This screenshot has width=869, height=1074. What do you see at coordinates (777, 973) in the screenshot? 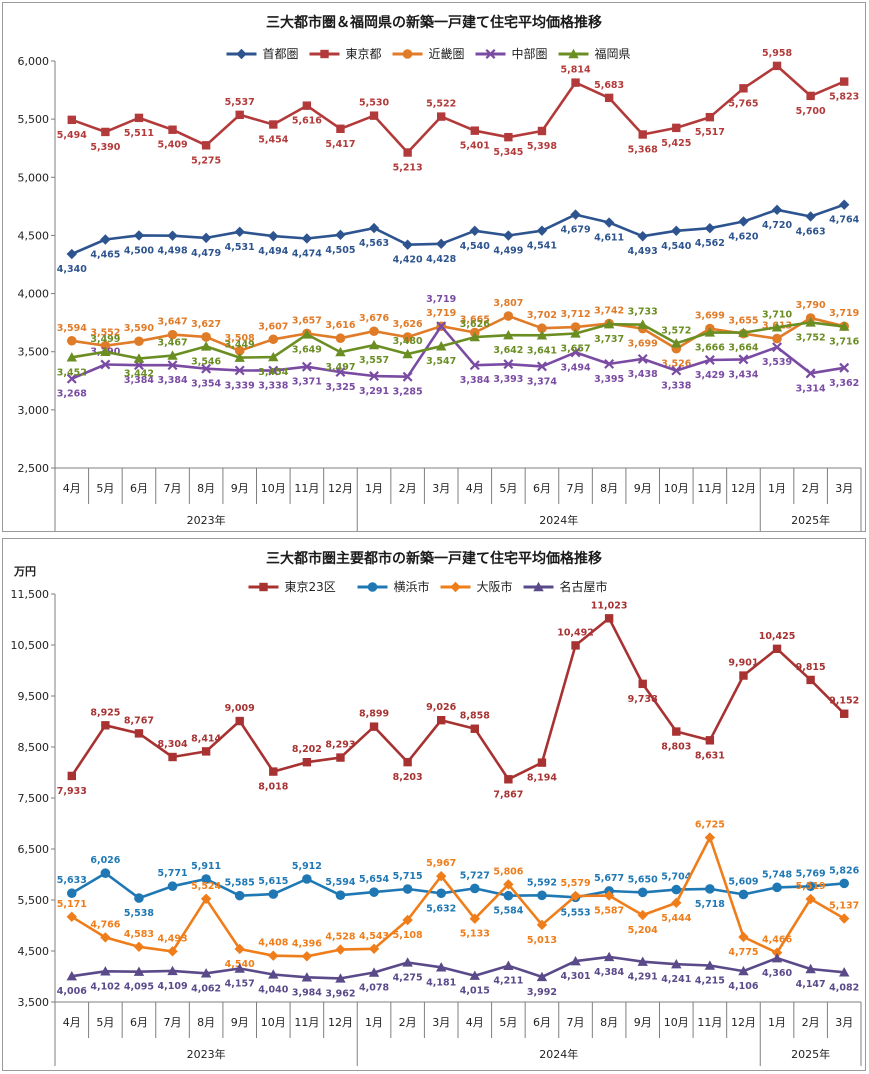
I see `data-label: 4,360` at bounding box center [777, 973].